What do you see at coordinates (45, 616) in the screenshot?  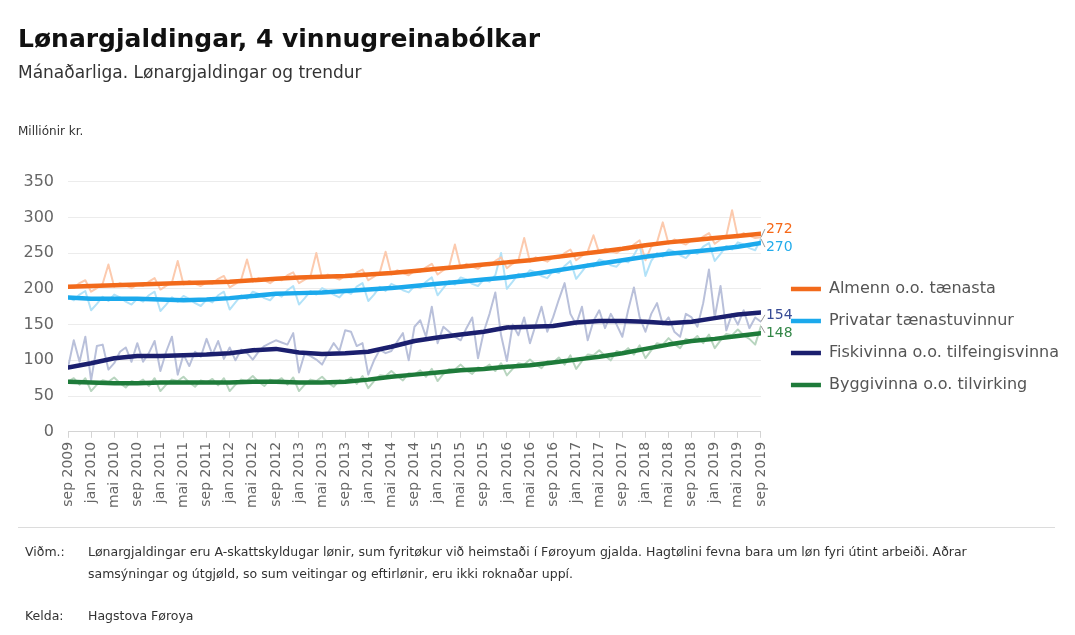 I see `text: Kelda:` at bounding box center [45, 616].